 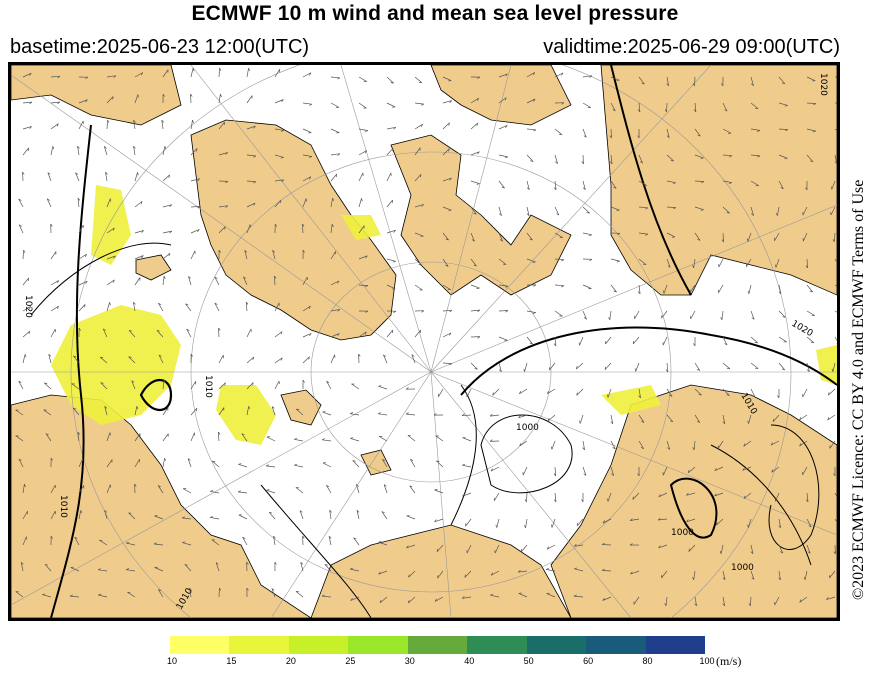 What do you see at coordinates (527, 428) in the screenshot?
I see `contour-label: 1000` at bounding box center [527, 428].